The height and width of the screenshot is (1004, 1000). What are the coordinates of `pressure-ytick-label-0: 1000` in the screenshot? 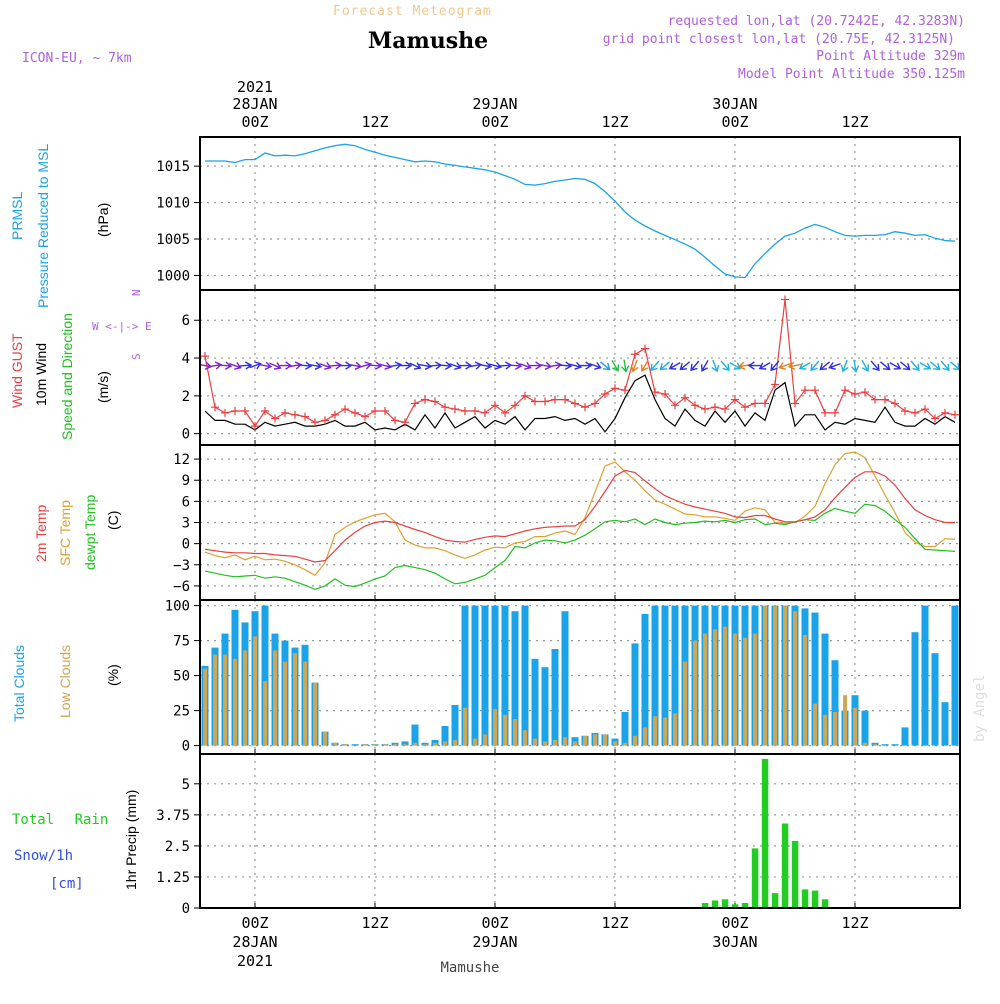 It's located at (173, 276).